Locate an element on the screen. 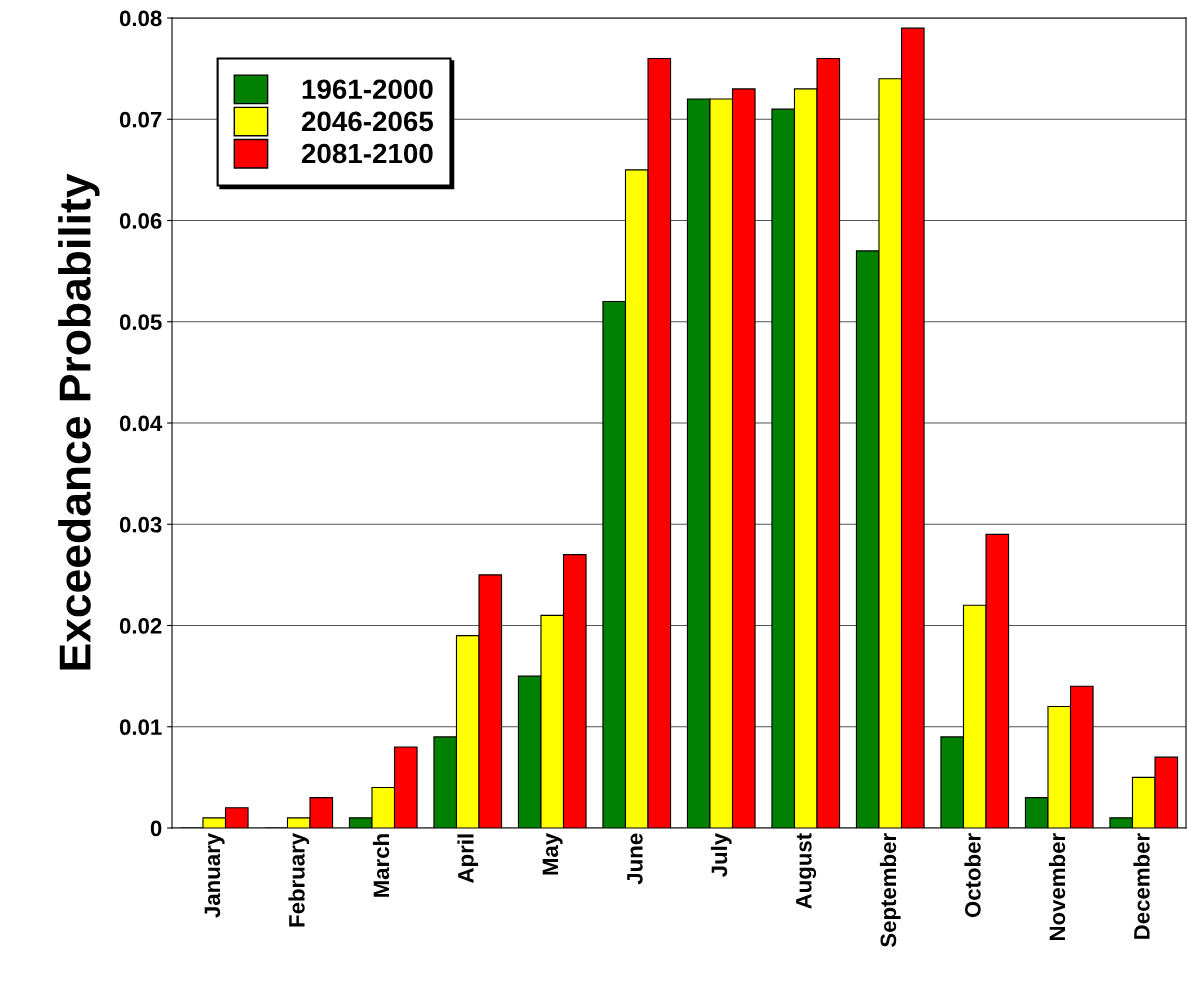 This screenshot has height=984, width=1188. y-tick-label: 0 is located at coordinates (156, 828).